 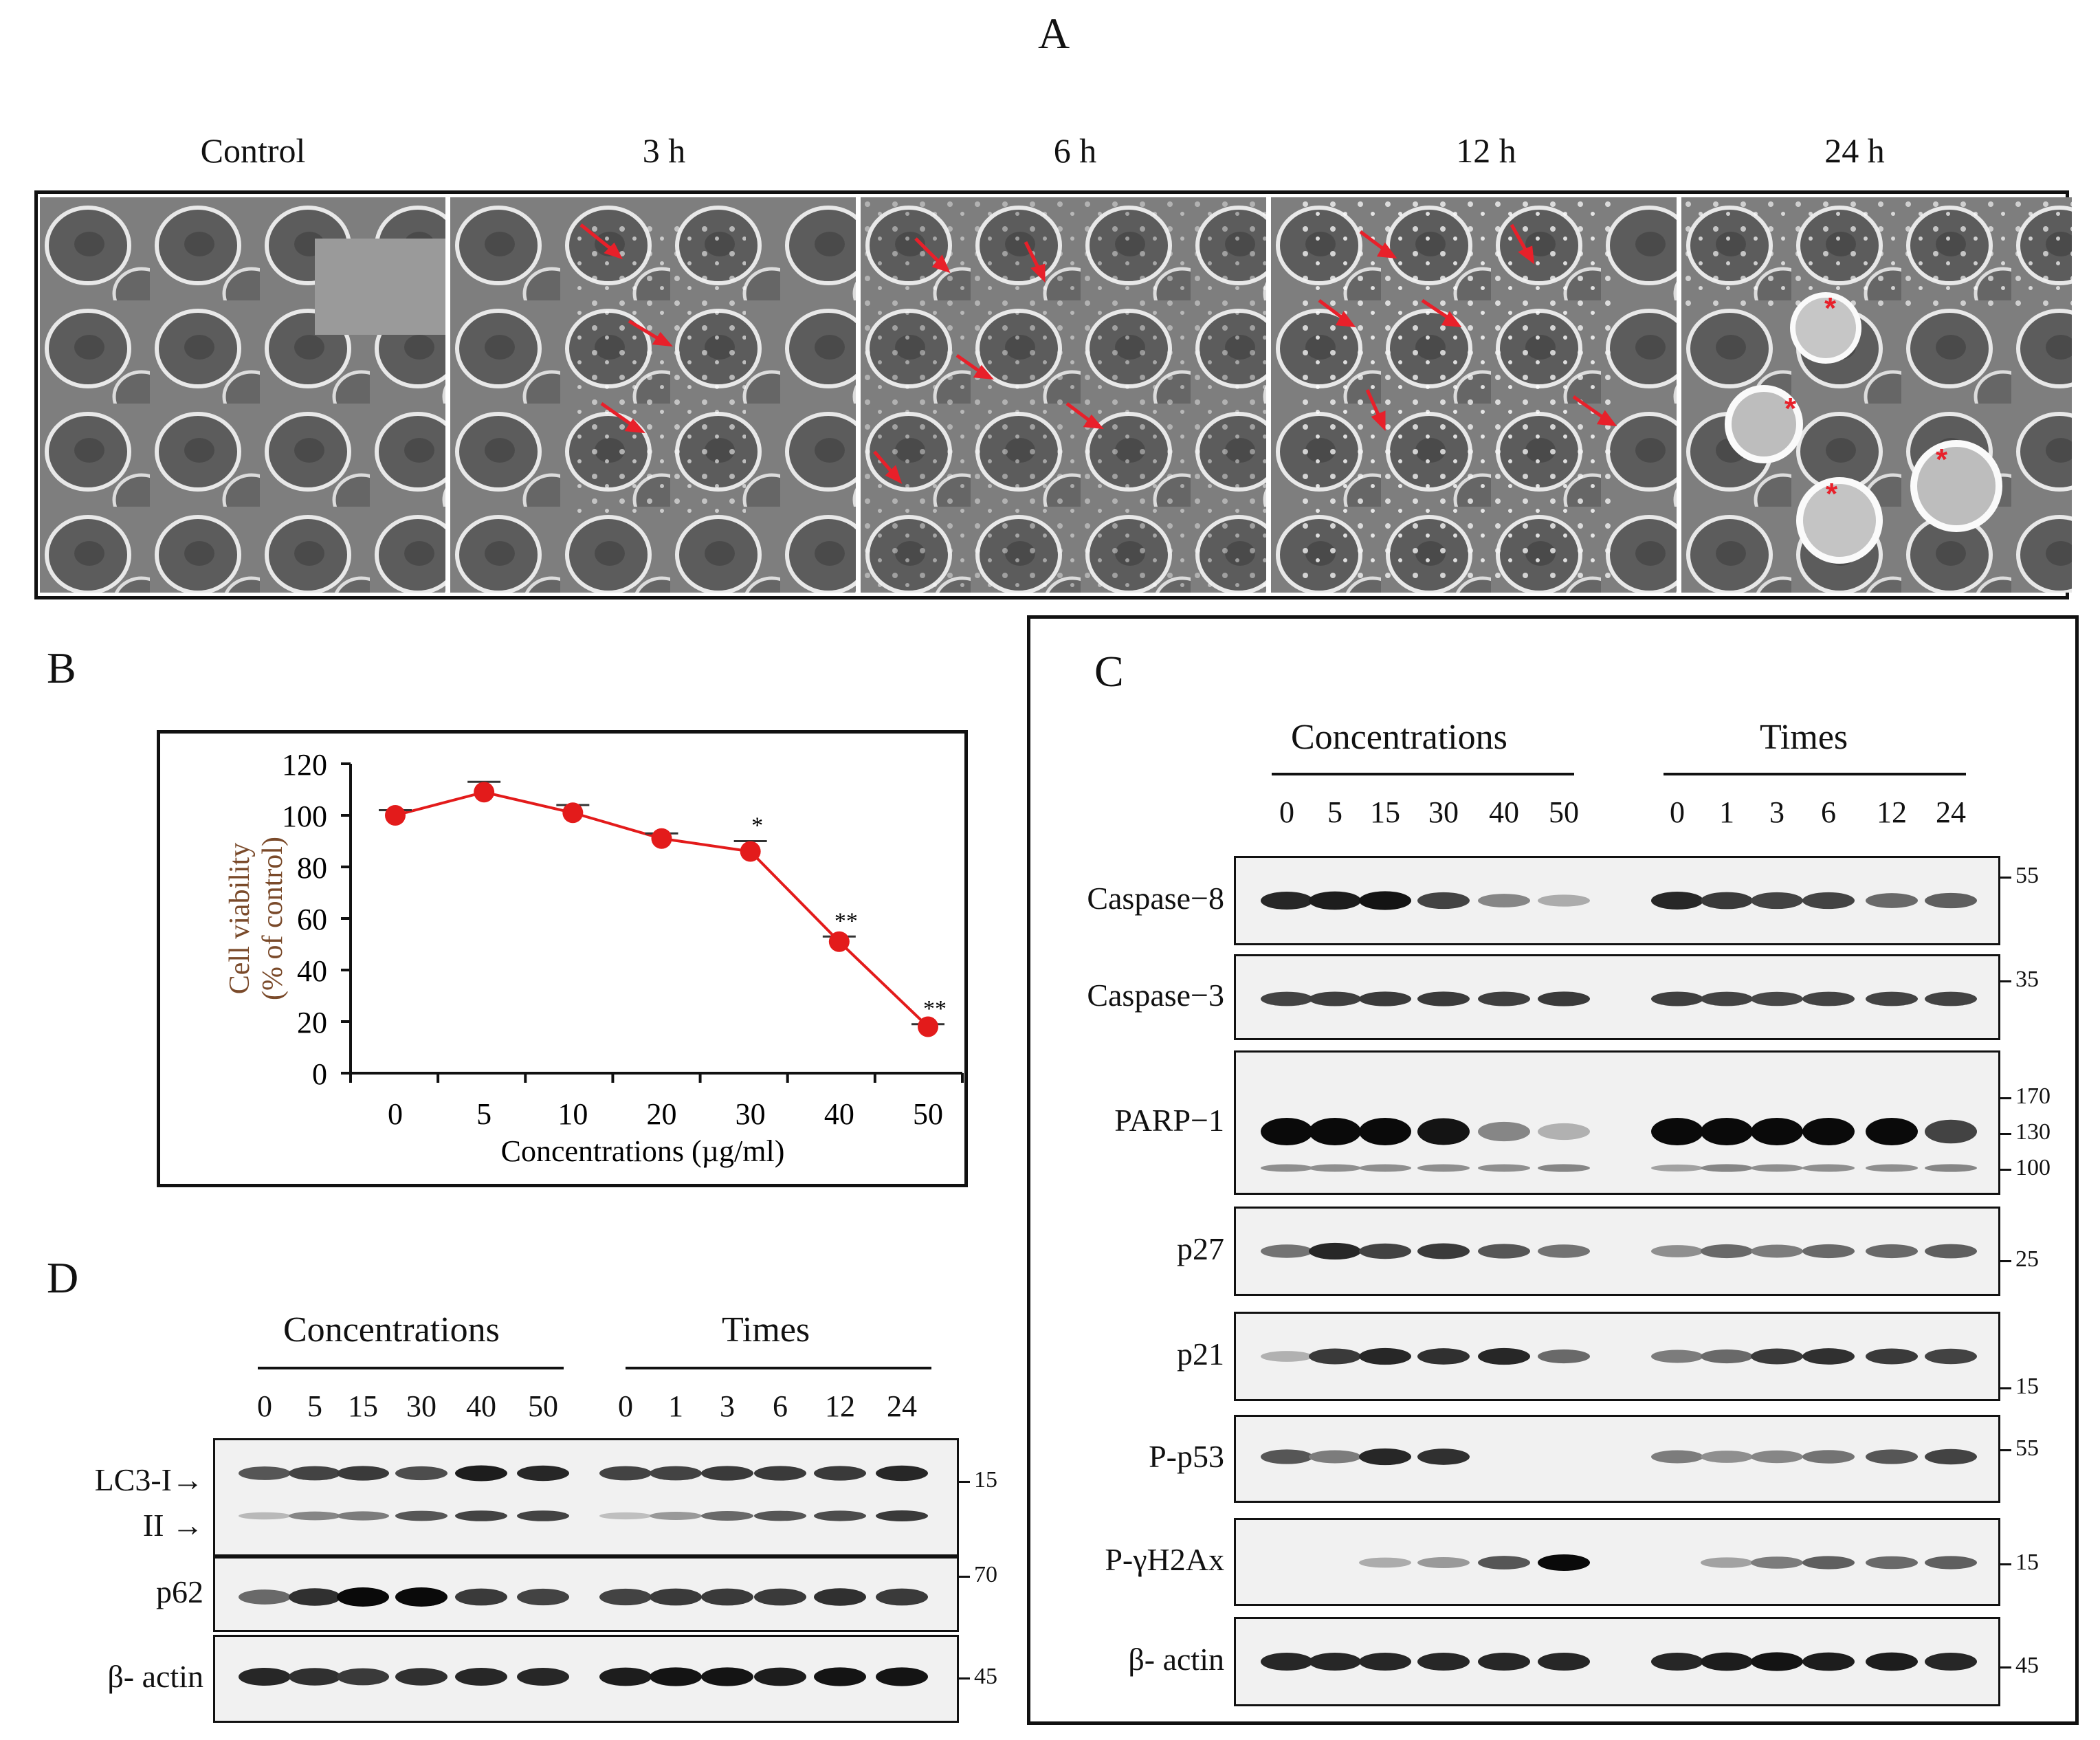 I want to click on lane-label: 50, so click(x=1564, y=812).